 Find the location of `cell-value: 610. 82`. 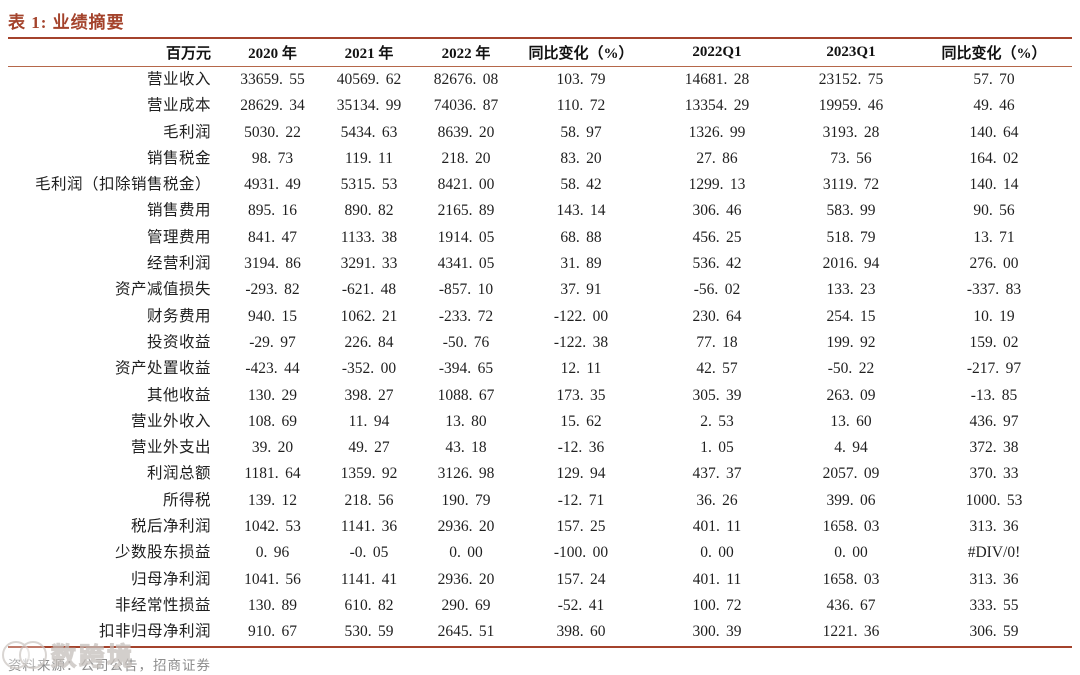

cell-value: 610. 82 is located at coordinates (369, 605).